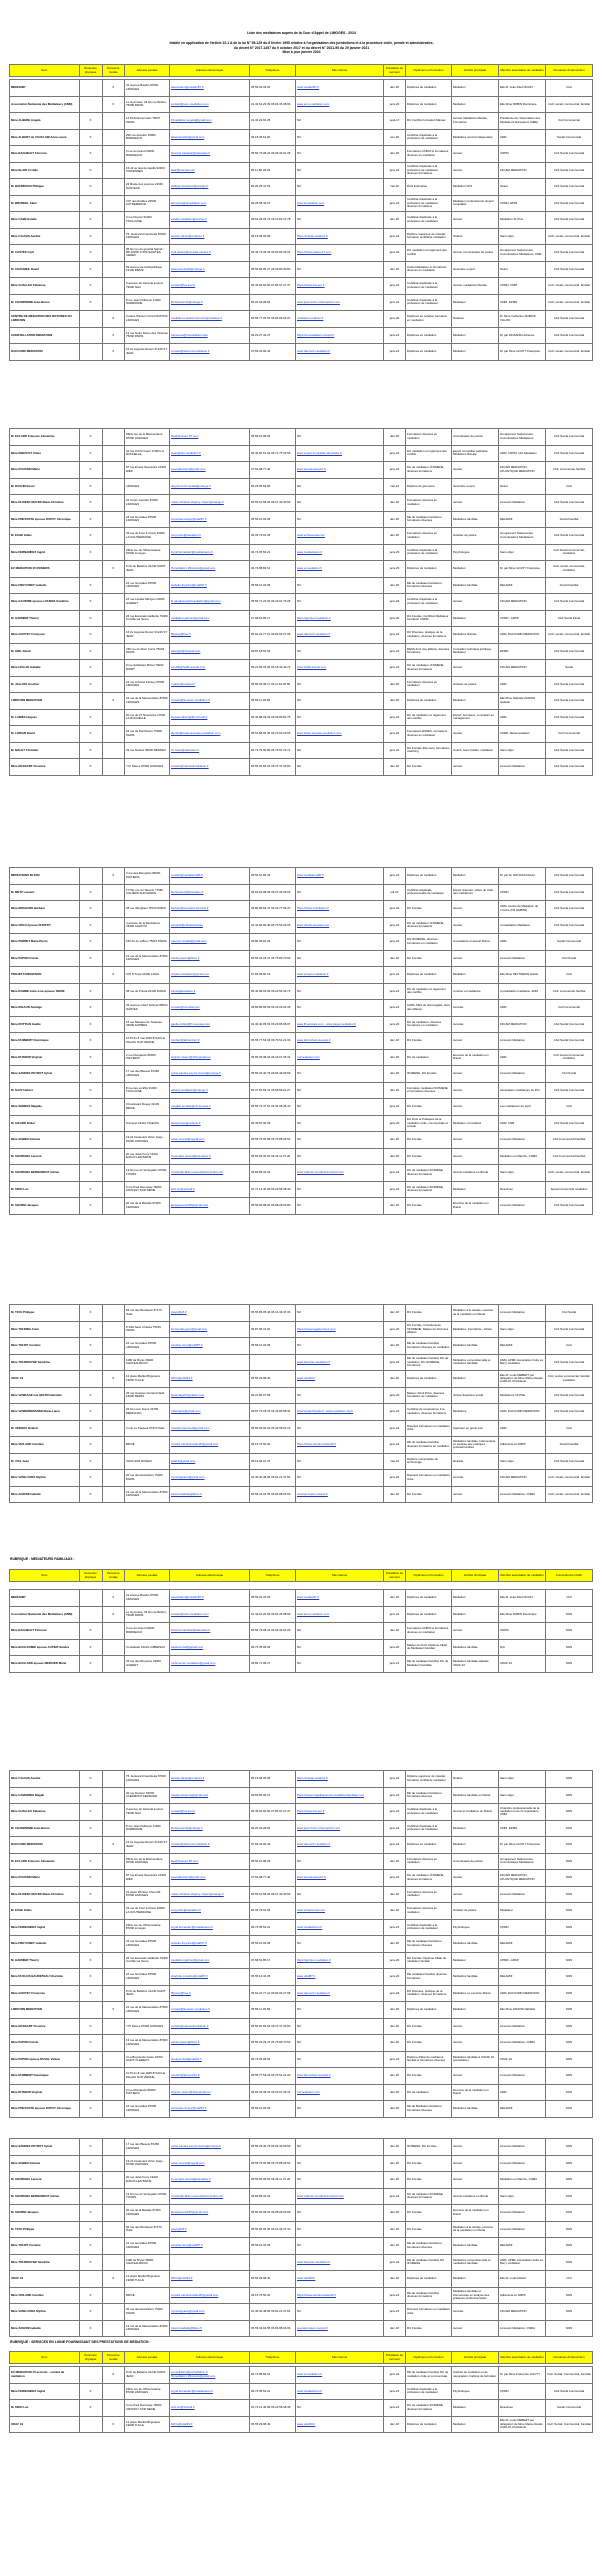 The height and width of the screenshot is (2560, 603). I want to click on cell-email: eftassy.mediation@orange.fr, so click(209, 1090).